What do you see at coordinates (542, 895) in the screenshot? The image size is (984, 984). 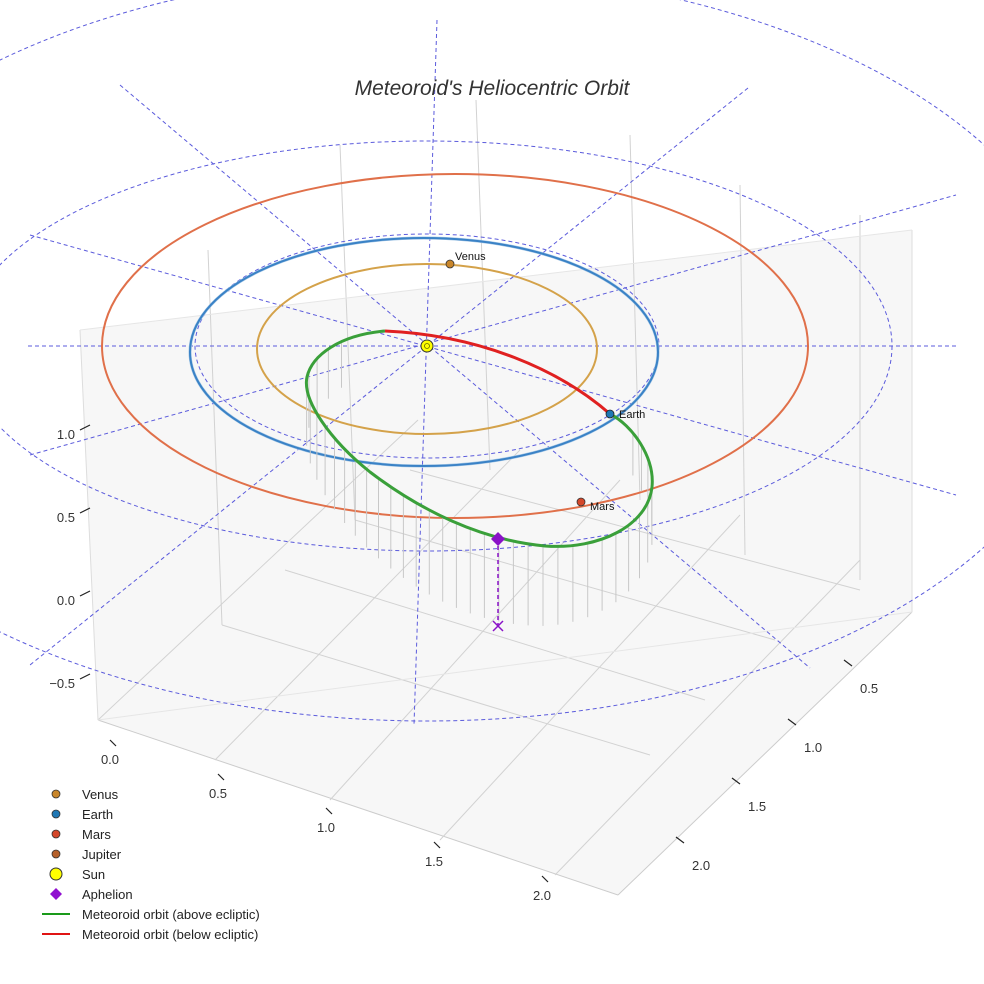 I see `x-tick-label: 2.0` at bounding box center [542, 895].